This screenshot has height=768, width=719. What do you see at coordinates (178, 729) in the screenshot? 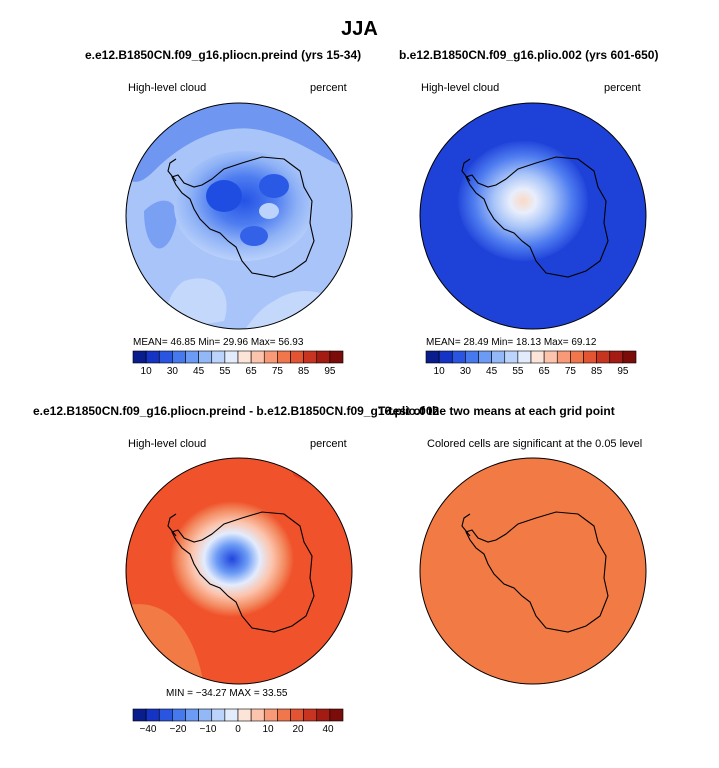
I see `panel3-colorbar-tick-label: −20` at bounding box center [178, 729].